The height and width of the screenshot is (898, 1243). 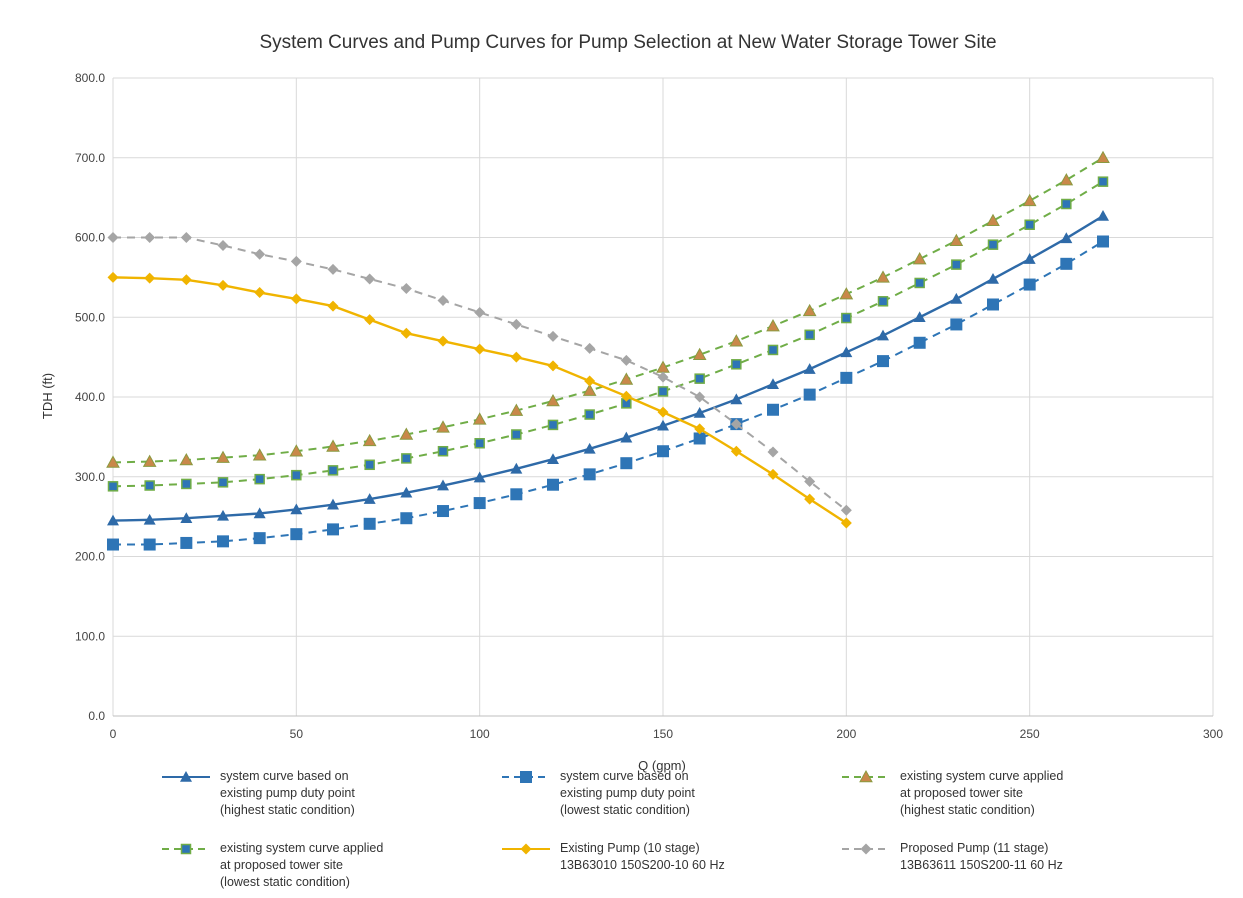 What do you see at coordinates (113, 734) in the screenshot?
I see `x-tick-label: 0` at bounding box center [113, 734].